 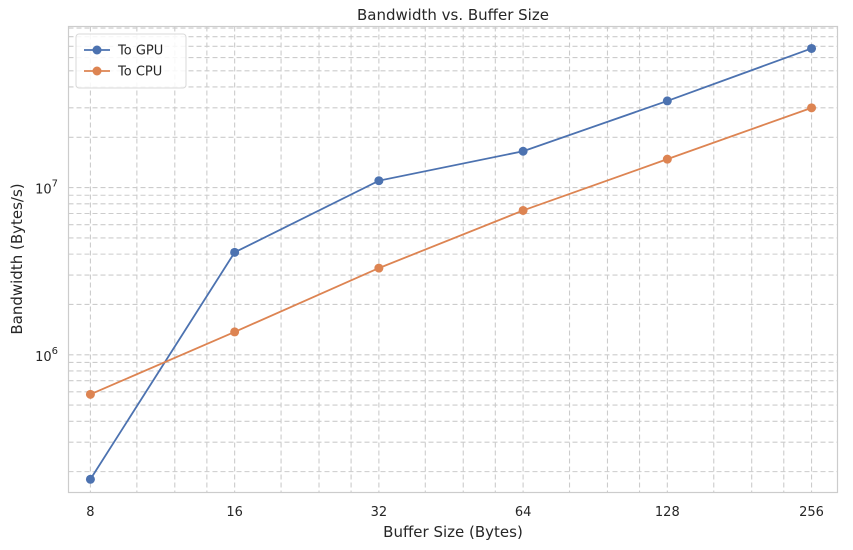 I want to click on legend-items: To GPU To CPU, so click(x=123, y=62).